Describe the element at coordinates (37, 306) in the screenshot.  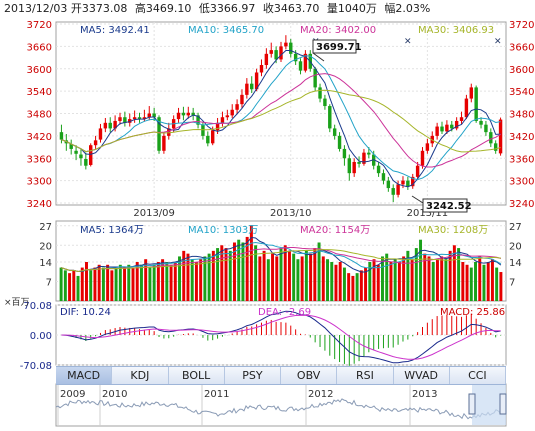
I see `y-tick-label-left: 70.08` at that location.